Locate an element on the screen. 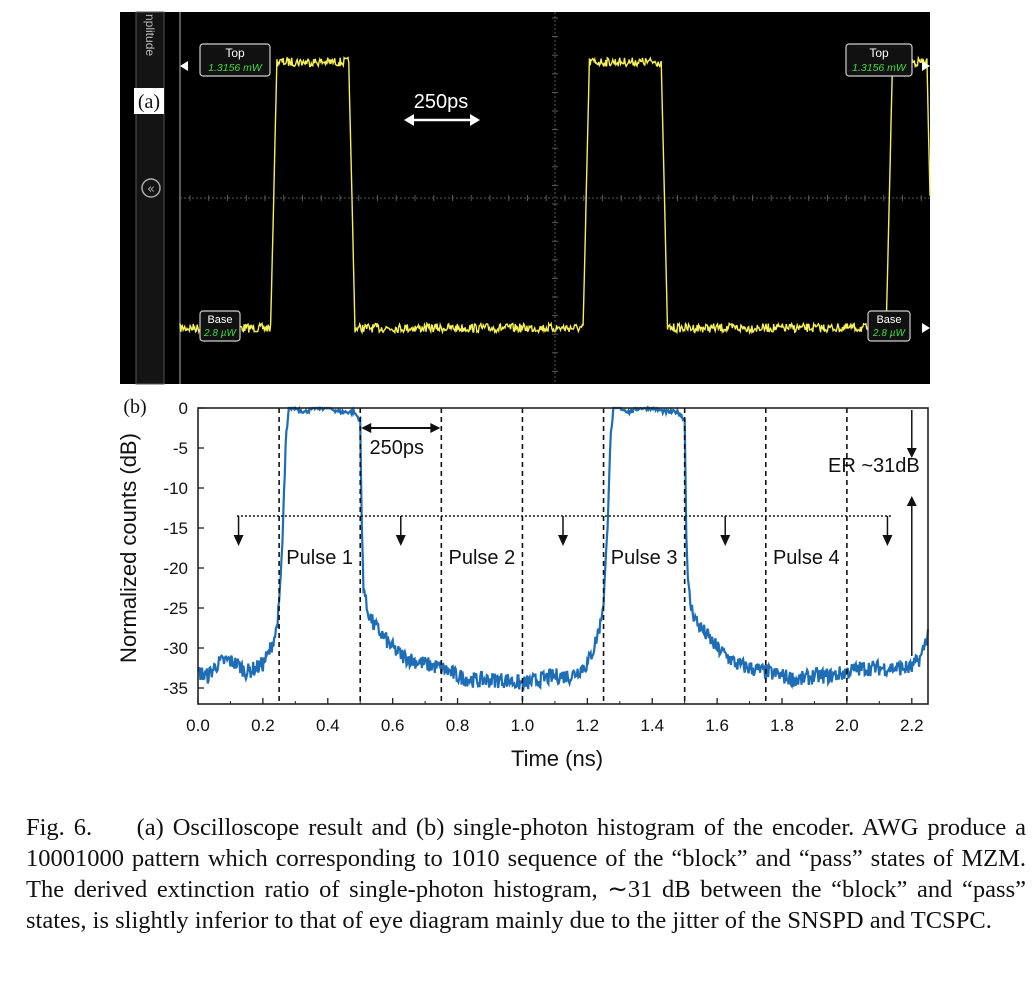 This screenshot has height=1007, width=1035. top-marker-right: Top 1.3156 mW is located at coordinates (887, 60).